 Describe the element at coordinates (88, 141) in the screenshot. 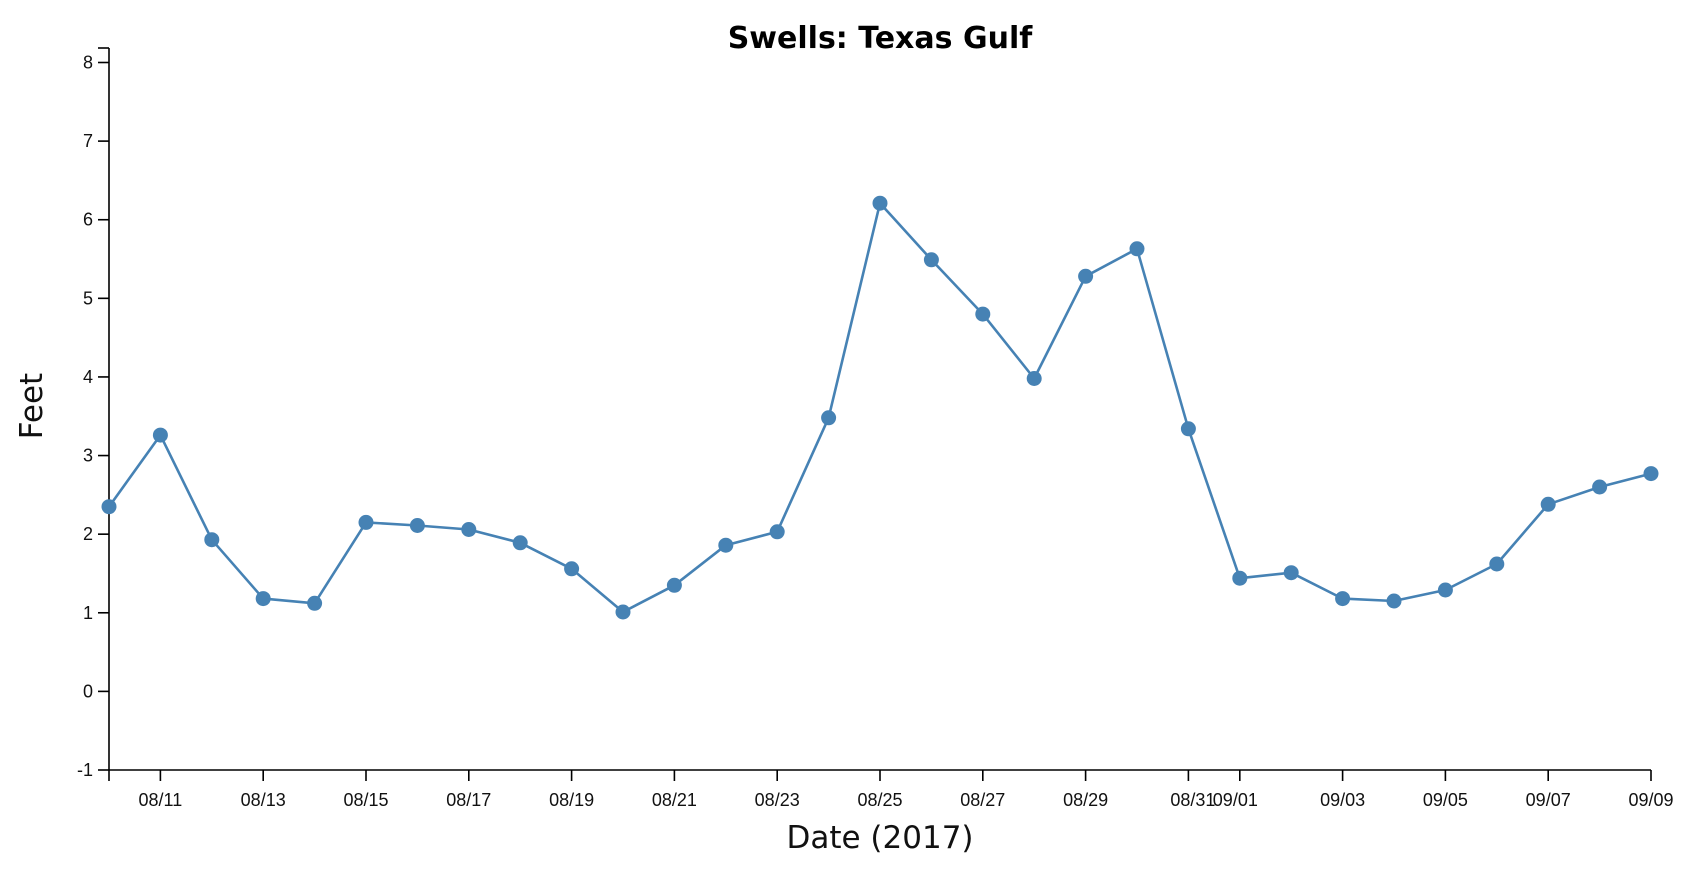

I see `y-tick-label: 7` at that location.